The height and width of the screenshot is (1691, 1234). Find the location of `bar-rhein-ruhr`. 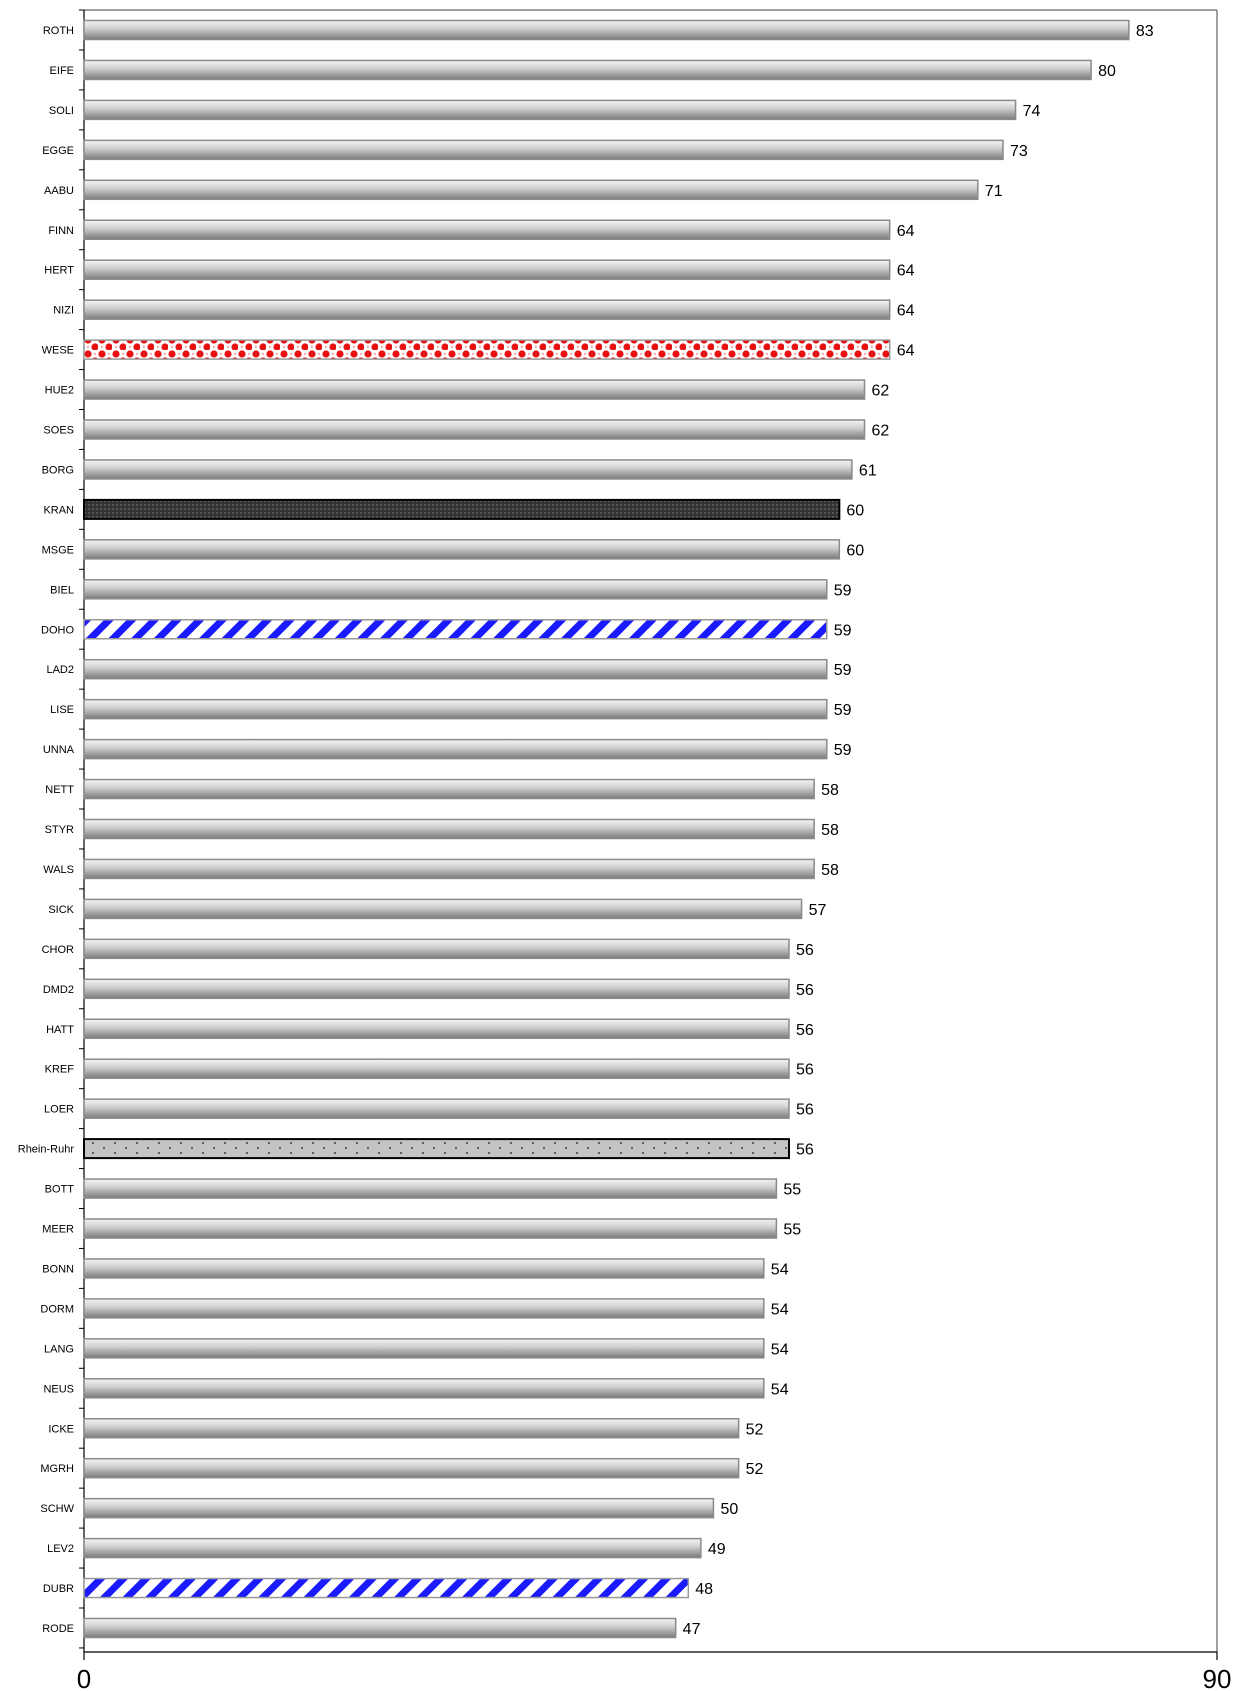

bar-rhein-ruhr is located at coordinates (436, 1149).